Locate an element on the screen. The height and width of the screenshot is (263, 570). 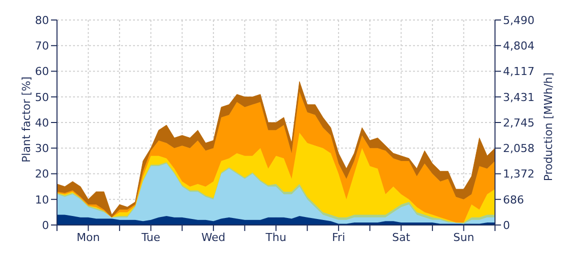
y2-tick-label: 5,490 is located at coordinates (518, 20).